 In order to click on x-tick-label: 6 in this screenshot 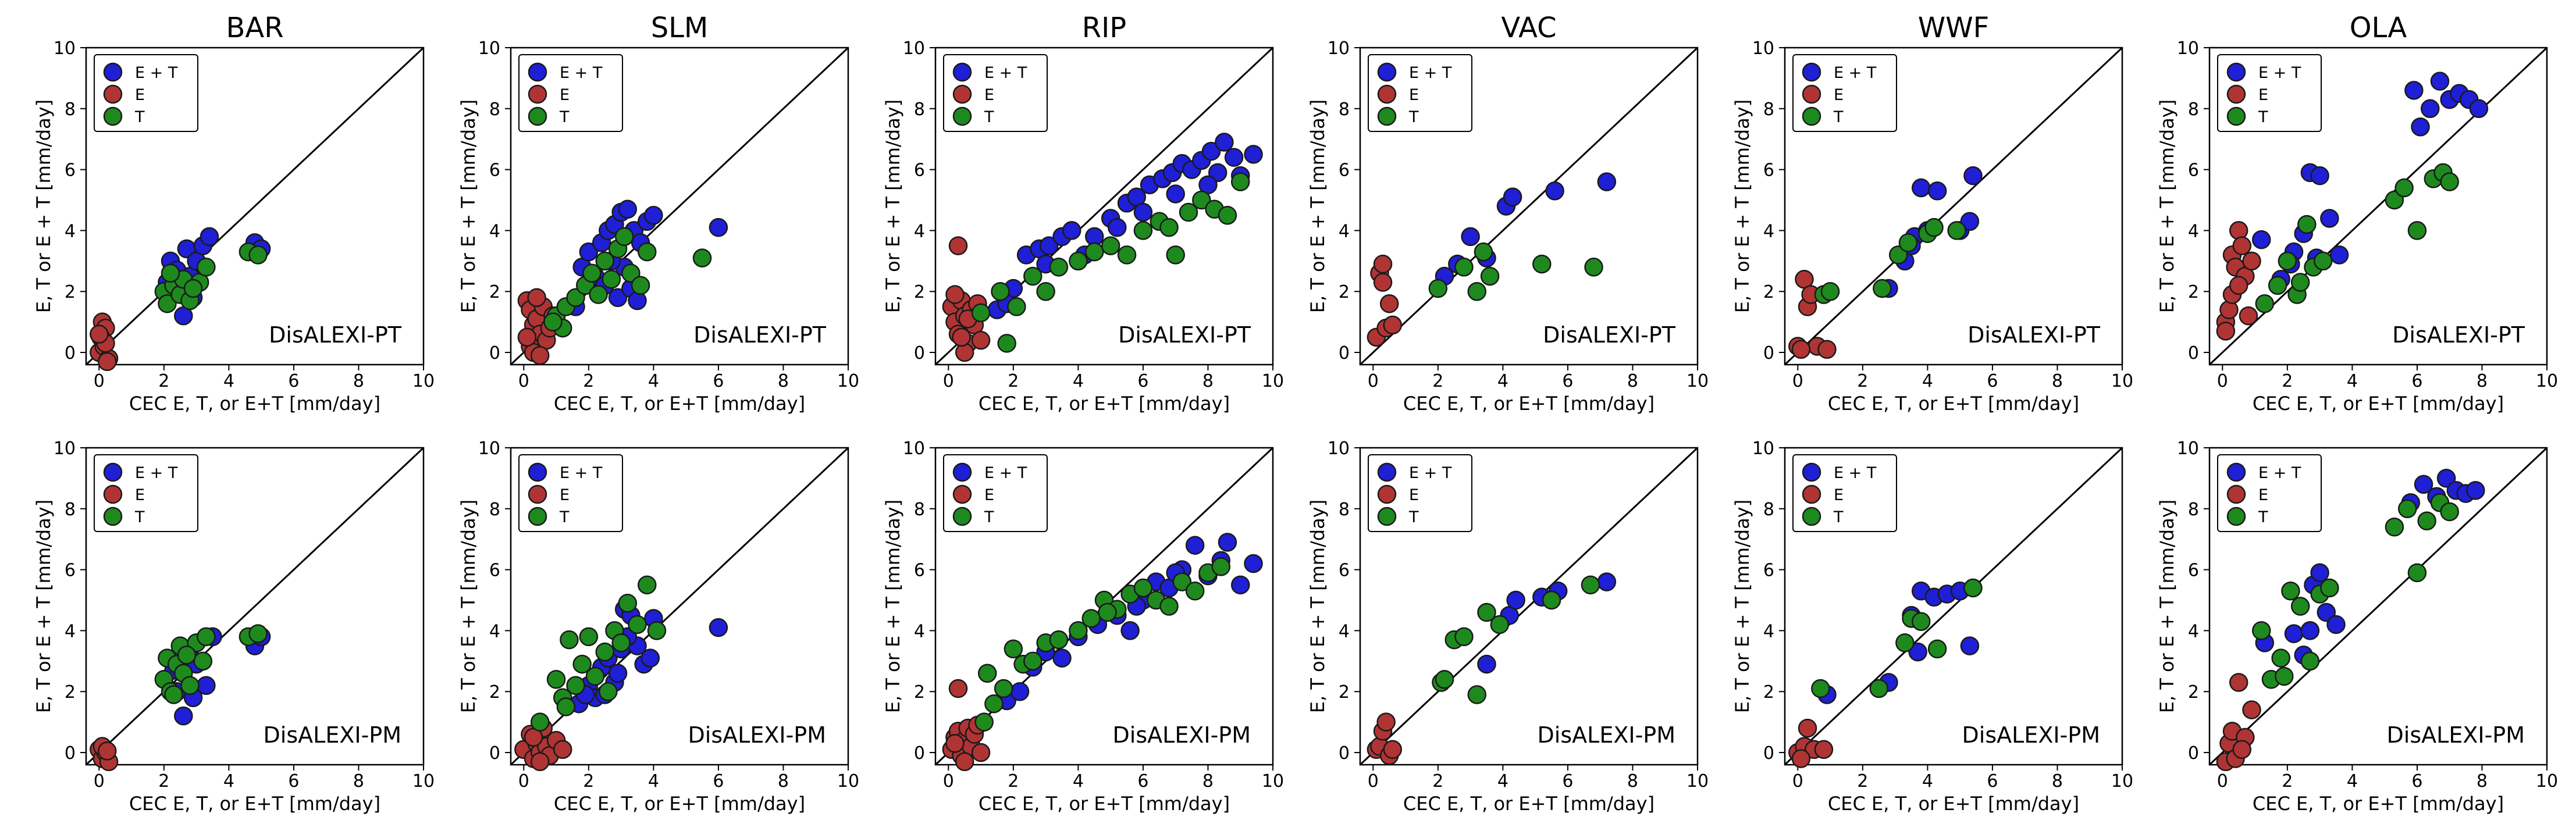, I will do `click(293, 381)`.